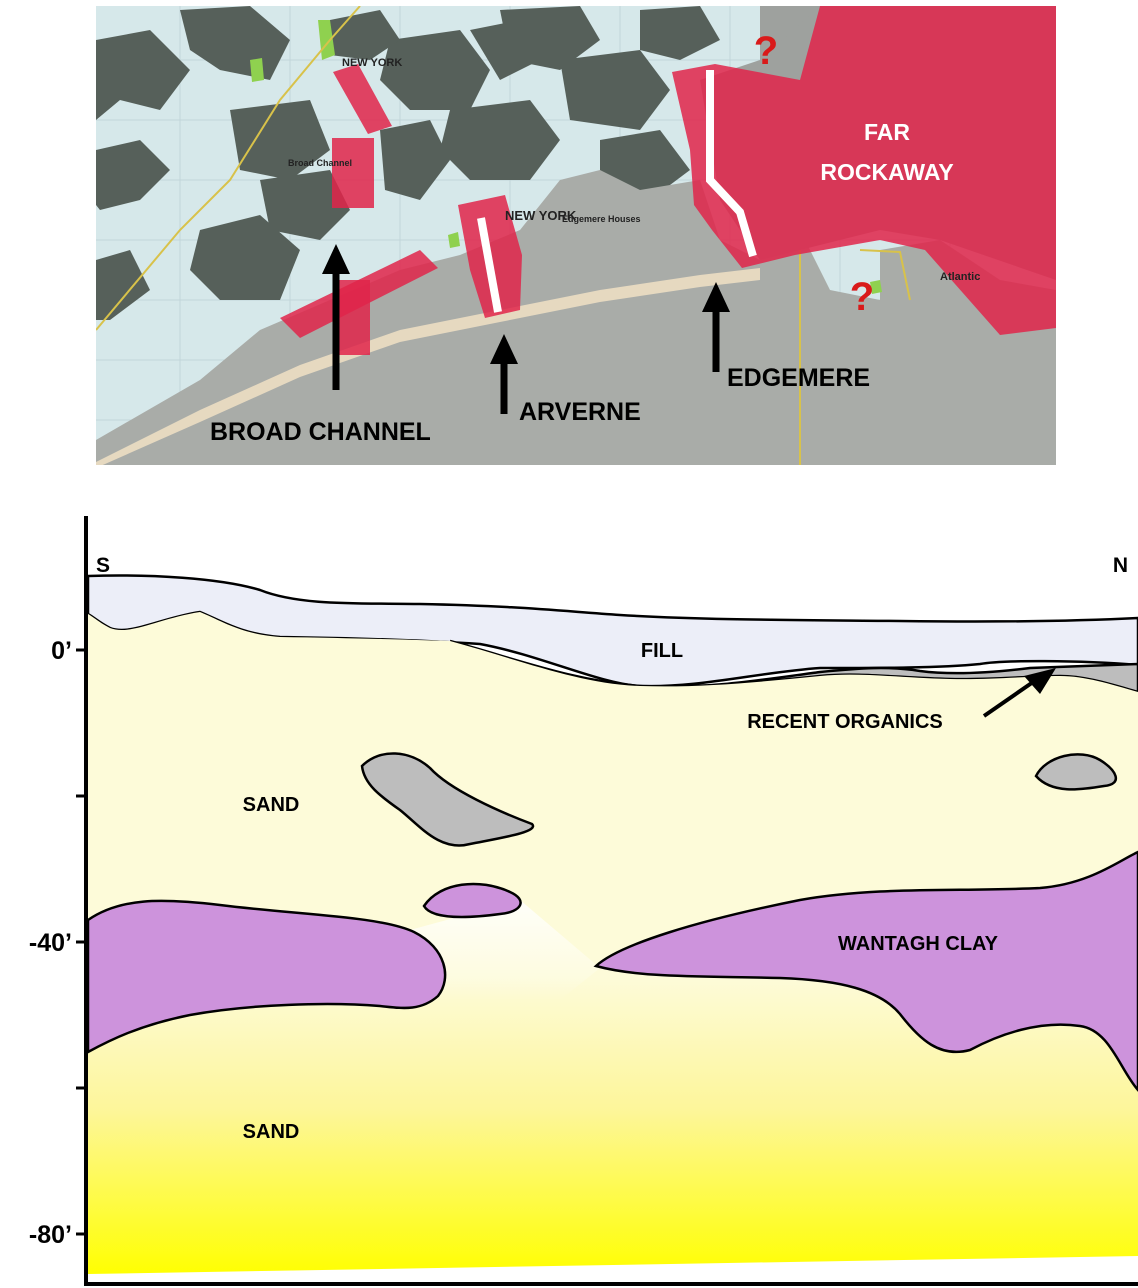 Image resolution: width=1138 pixels, height=1288 pixels. Describe the element at coordinates (887, 132) in the screenshot. I see `label-far-rockaway-1: FAR` at that location.